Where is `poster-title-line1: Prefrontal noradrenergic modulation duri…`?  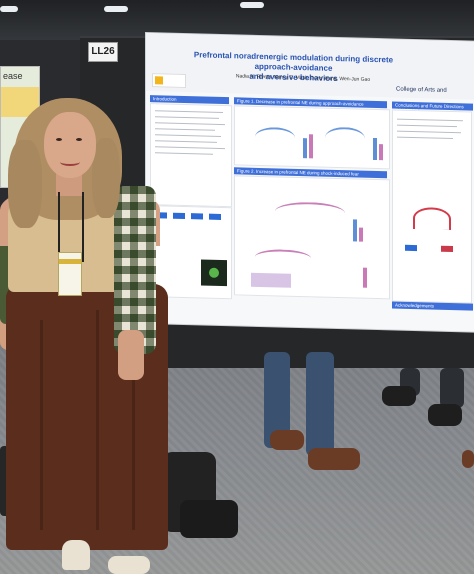 poster-title-line1: Prefrontal noradrenergic modulation duri… is located at coordinates (293, 61).